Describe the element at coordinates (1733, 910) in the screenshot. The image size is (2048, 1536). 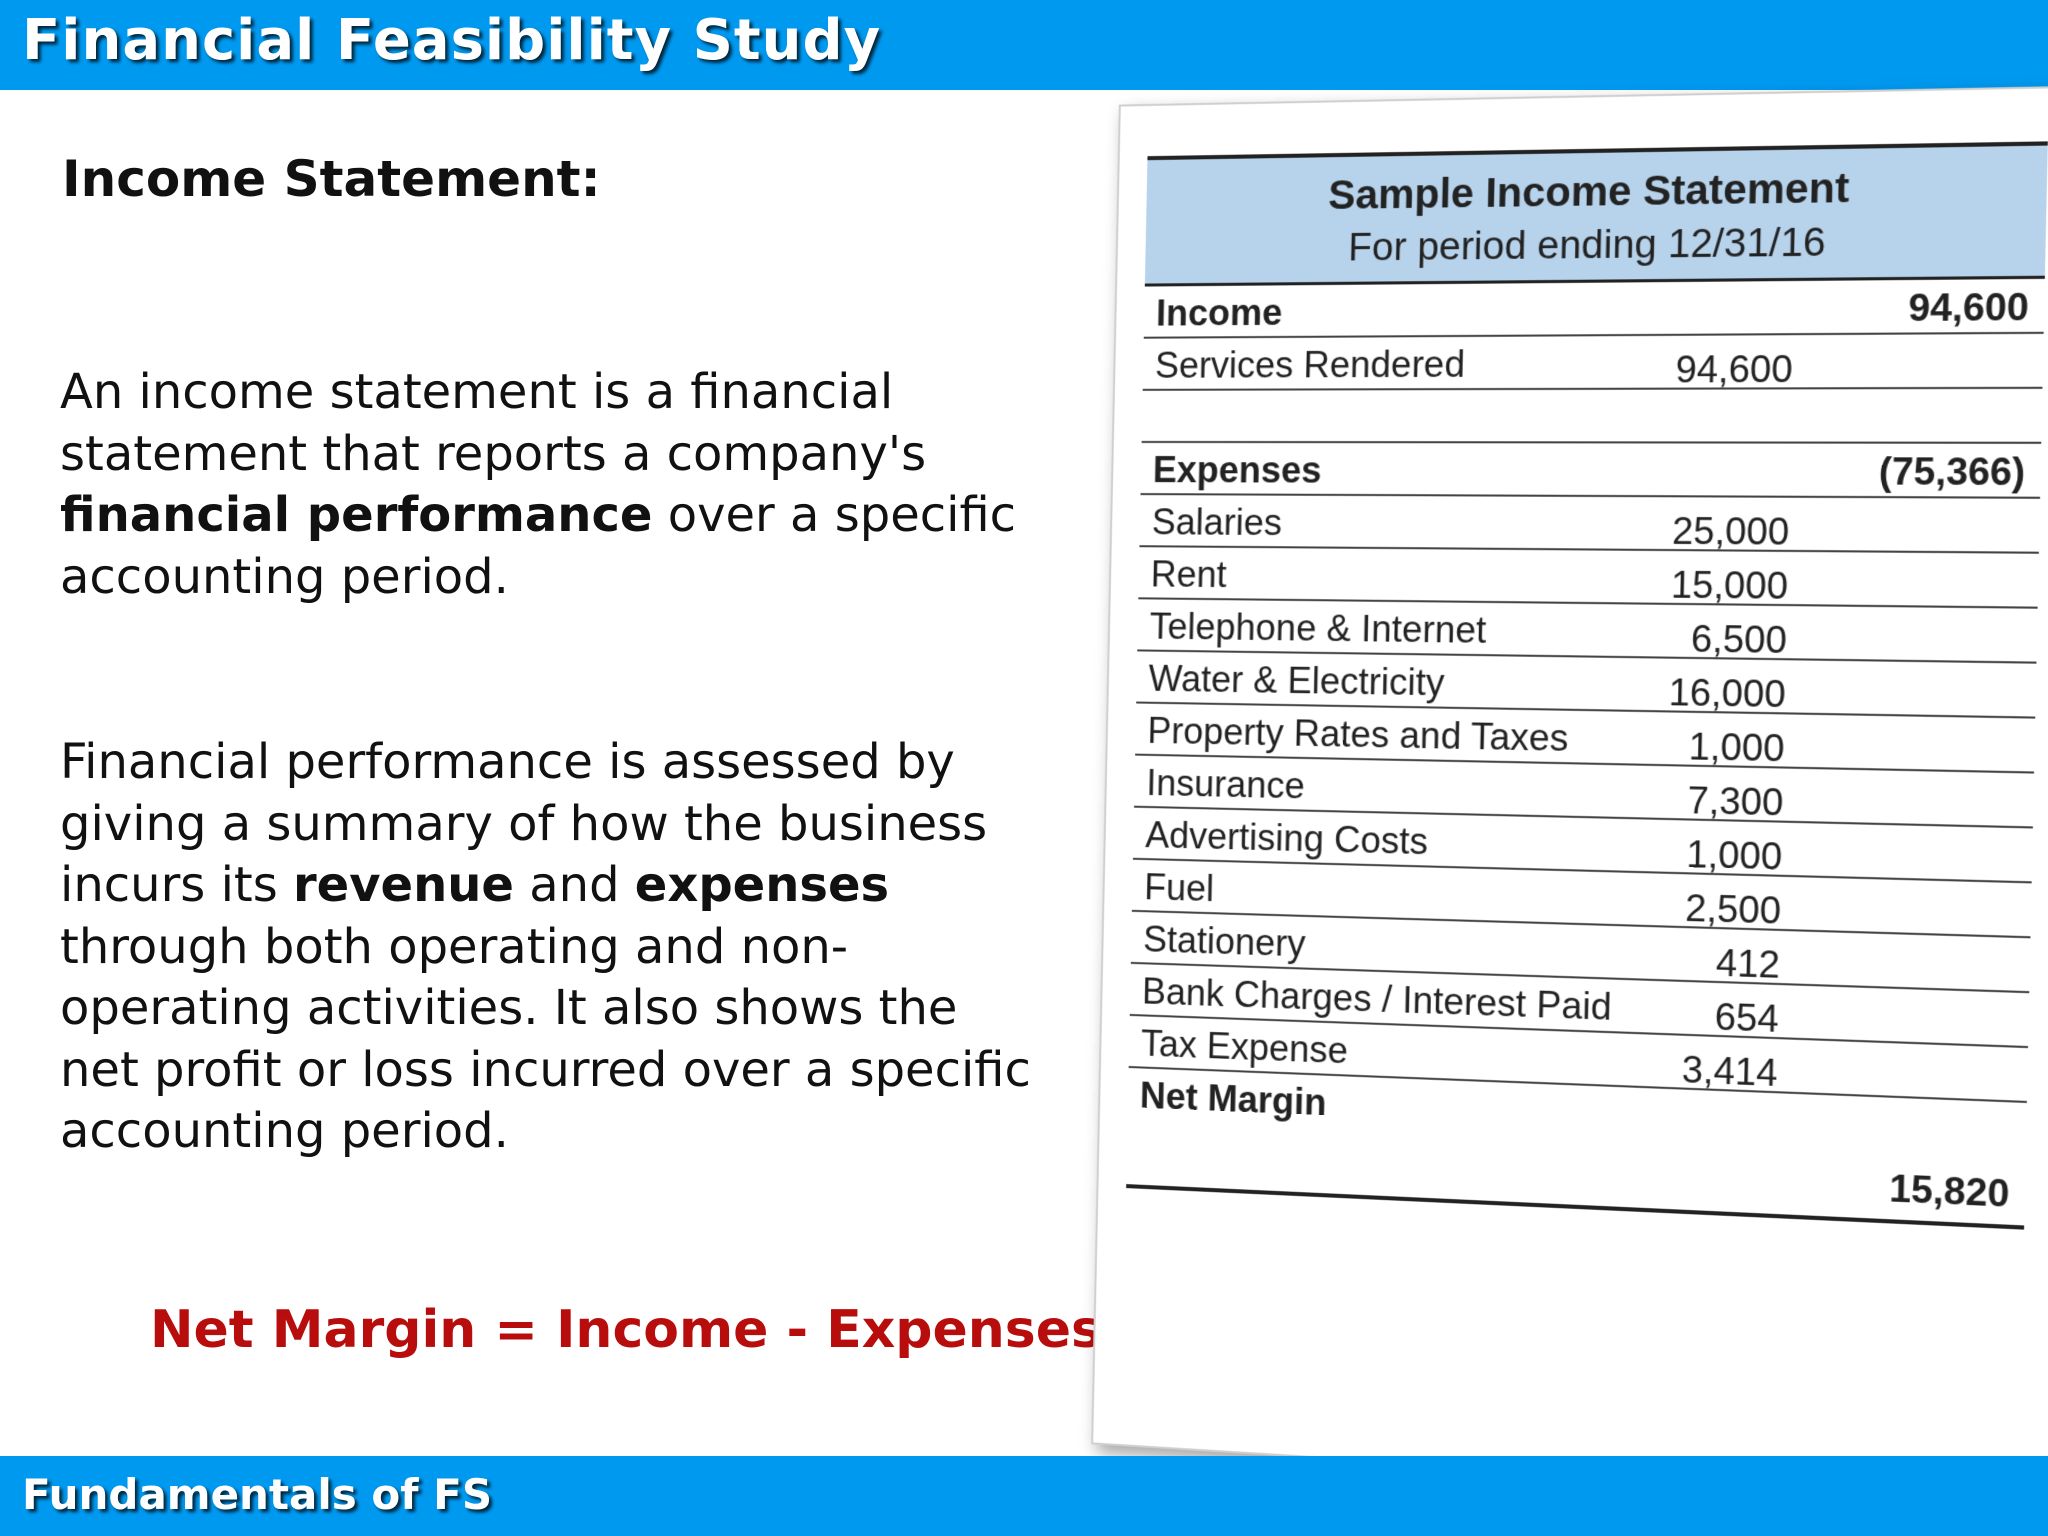
I see `expense-amount: 2,500` at that location.